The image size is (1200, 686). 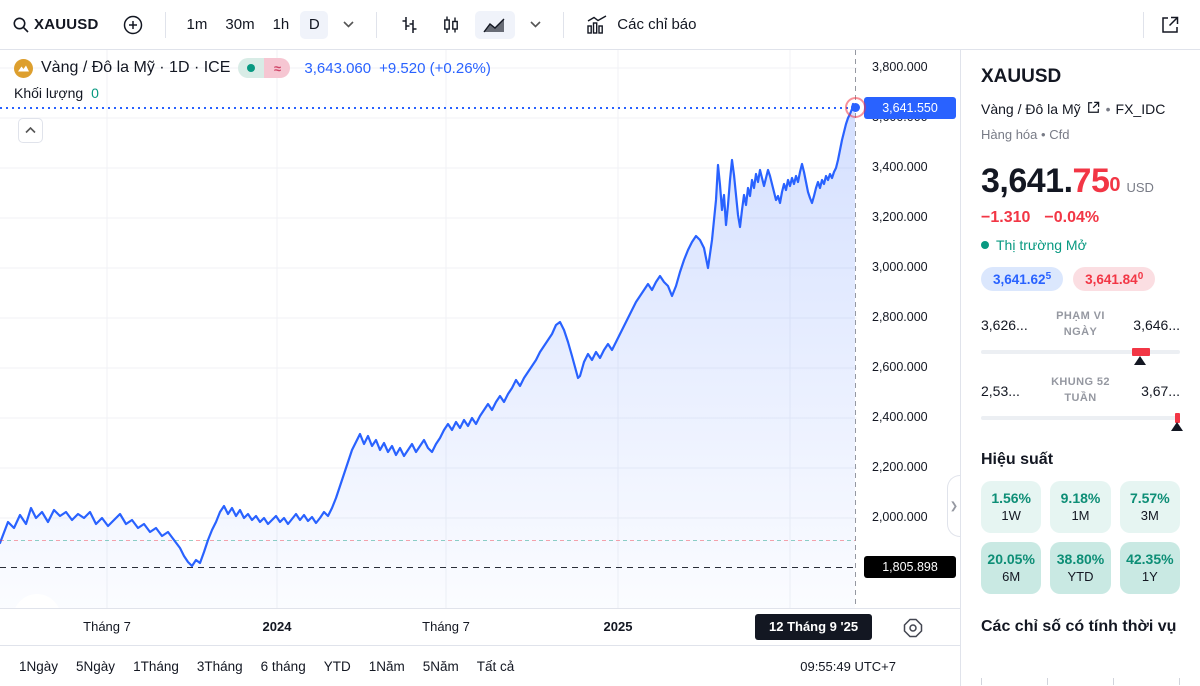 I want to click on range-6-tháng: 6 tháng, so click(x=283, y=666).